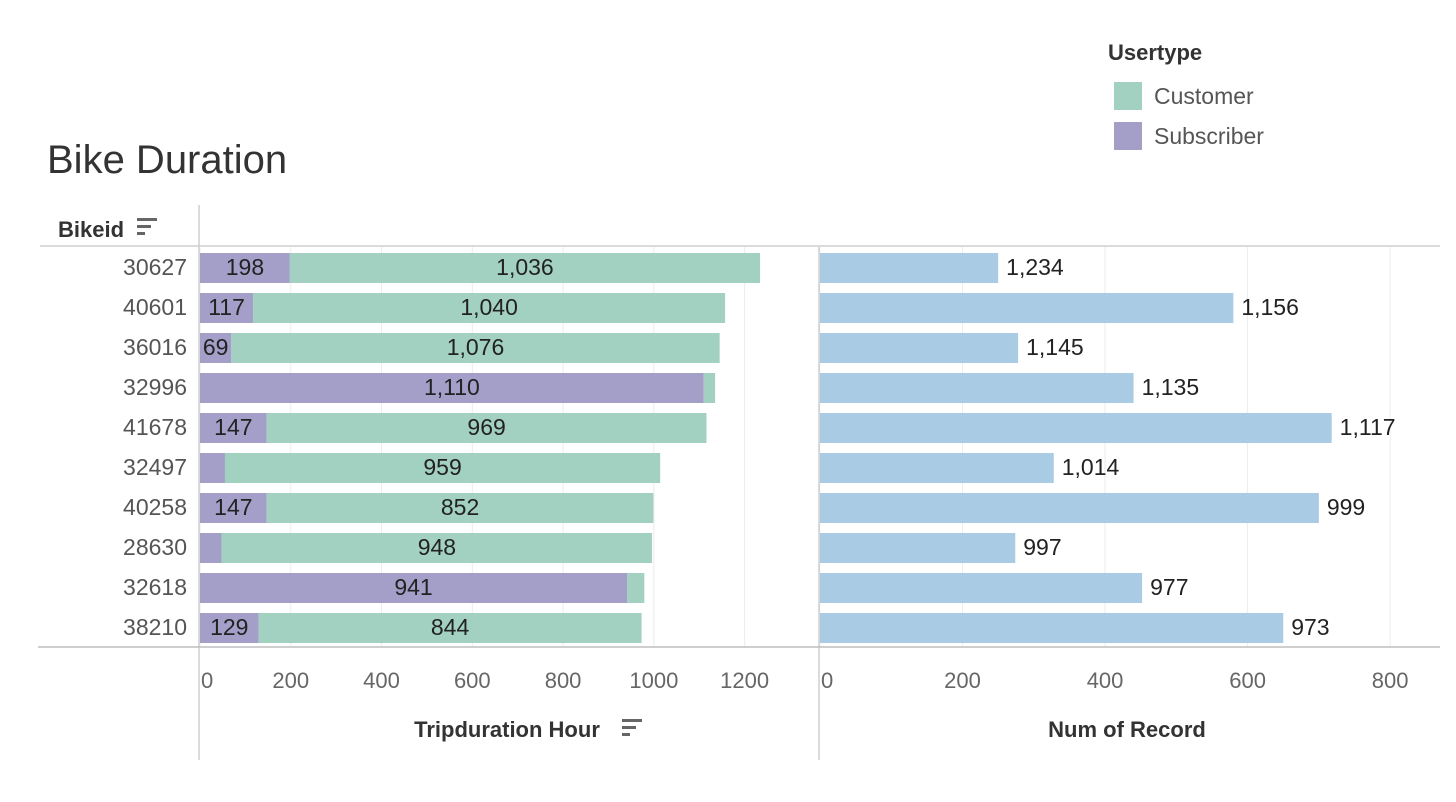 This screenshot has width=1456, height=802. What do you see at coordinates (744, 680) in the screenshot?
I see `tick-label: 1200` at bounding box center [744, 680].